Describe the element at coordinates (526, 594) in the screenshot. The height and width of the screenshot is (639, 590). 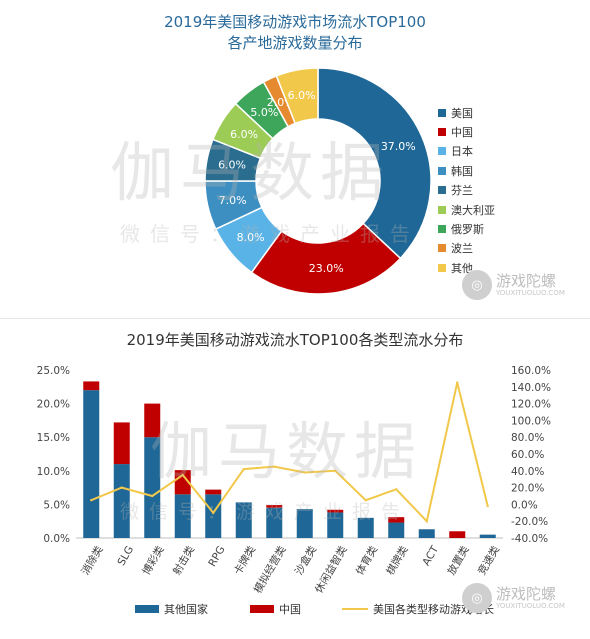
I see `logo-name-2: 游戏陀螺` at that location.